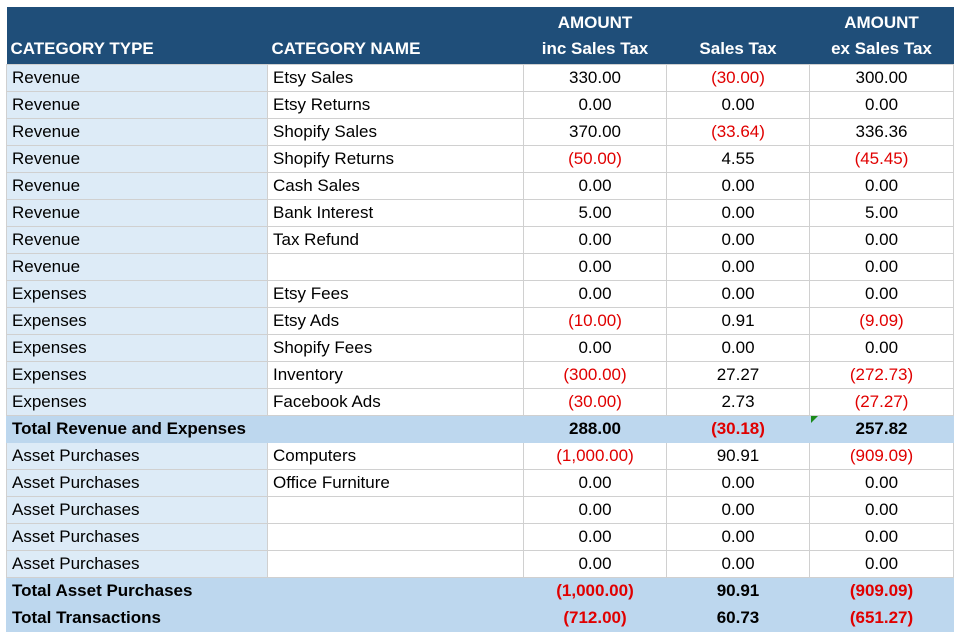  Describe the element at coordinates (396, 36) in the screenshot. I see `header-category-name: CATEGORY NAME` at that location.